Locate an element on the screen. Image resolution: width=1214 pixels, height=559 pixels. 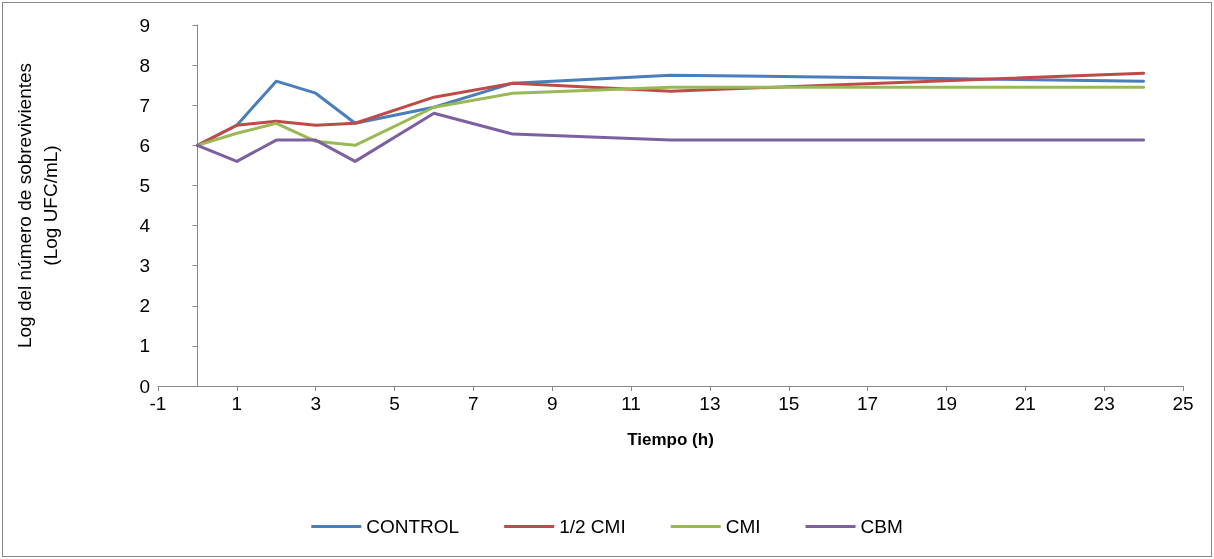
legend-label: CMI is located at coordinates (743, 526).